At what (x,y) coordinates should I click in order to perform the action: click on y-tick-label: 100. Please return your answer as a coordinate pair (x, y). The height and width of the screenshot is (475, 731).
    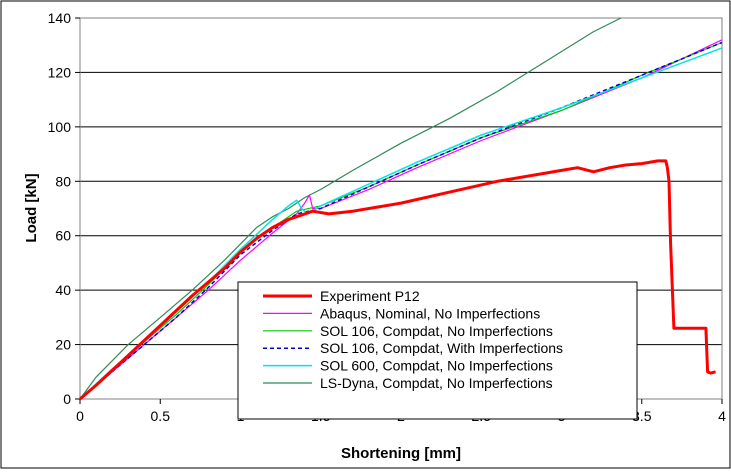
    Looking at the image, I should click on (60, 127).